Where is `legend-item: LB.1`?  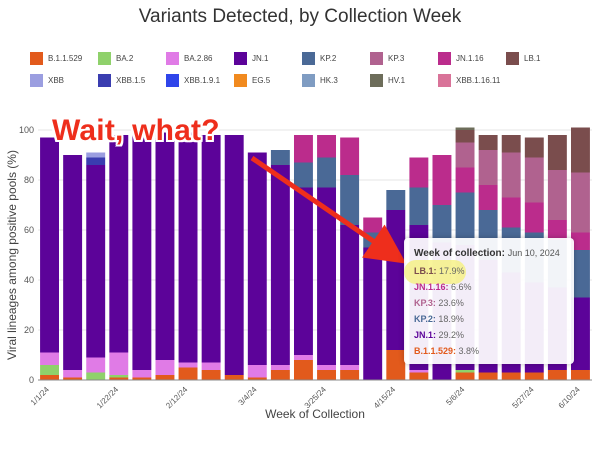
legend-item: LB.1 is located at coordinates (523, 58).